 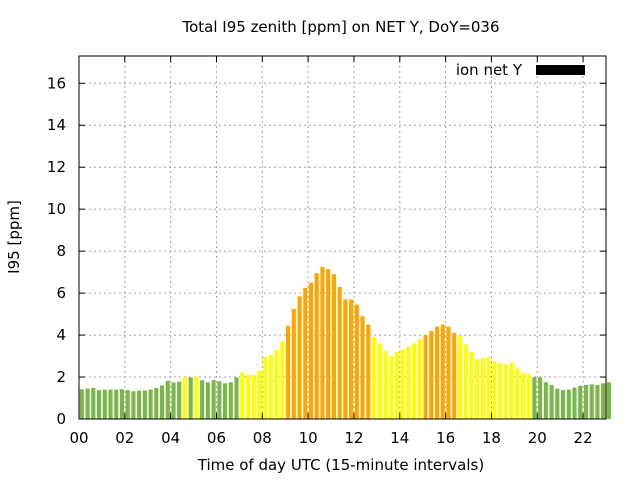 I want to click on legend-swatch, so click(x=560, y=70).